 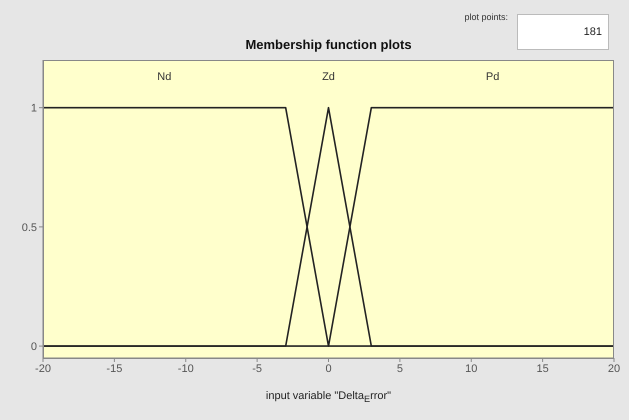 What do you see at coordinates (114, 368) in the screenshot?
I see `x-tick-label: -15` at bounding box center [114, 368].